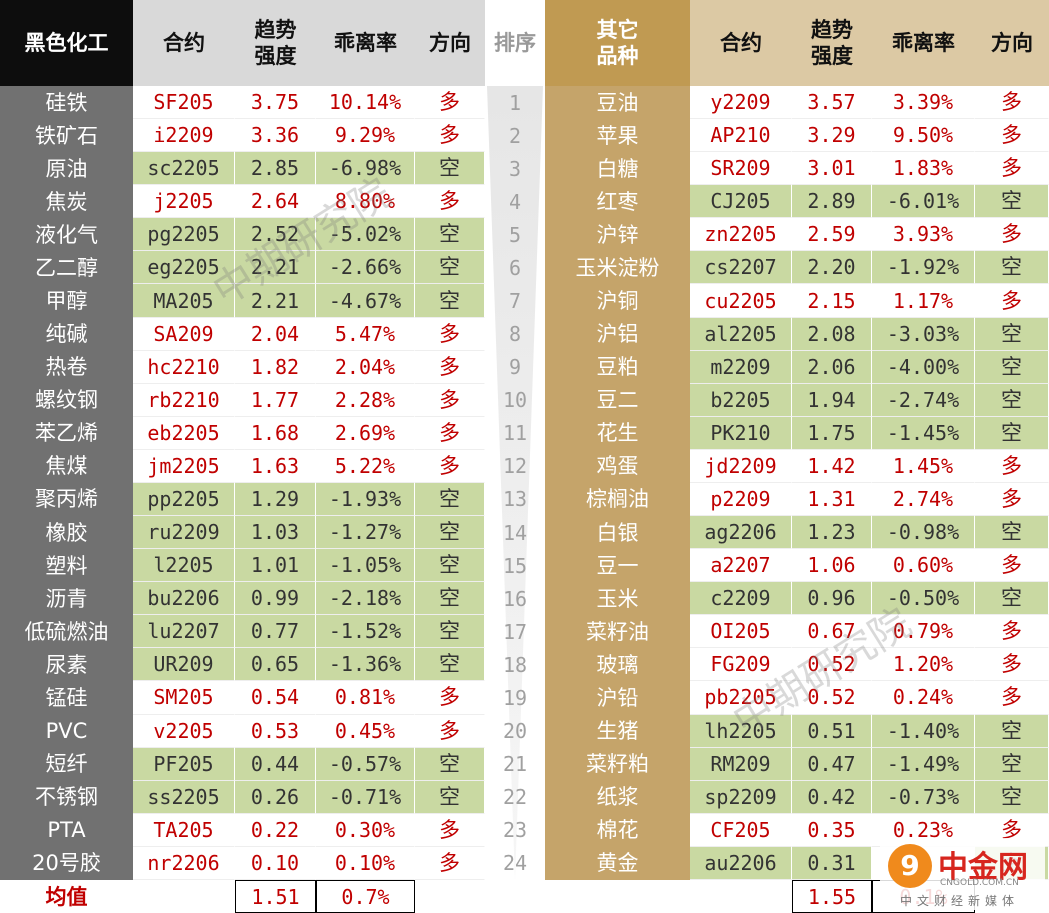 The height and width of the screenshot is (913, 1049). What do you see at coordinates (741, 731) in the screenshot?
I see `value-cell: lh2205` at bounding box center [741, 731].